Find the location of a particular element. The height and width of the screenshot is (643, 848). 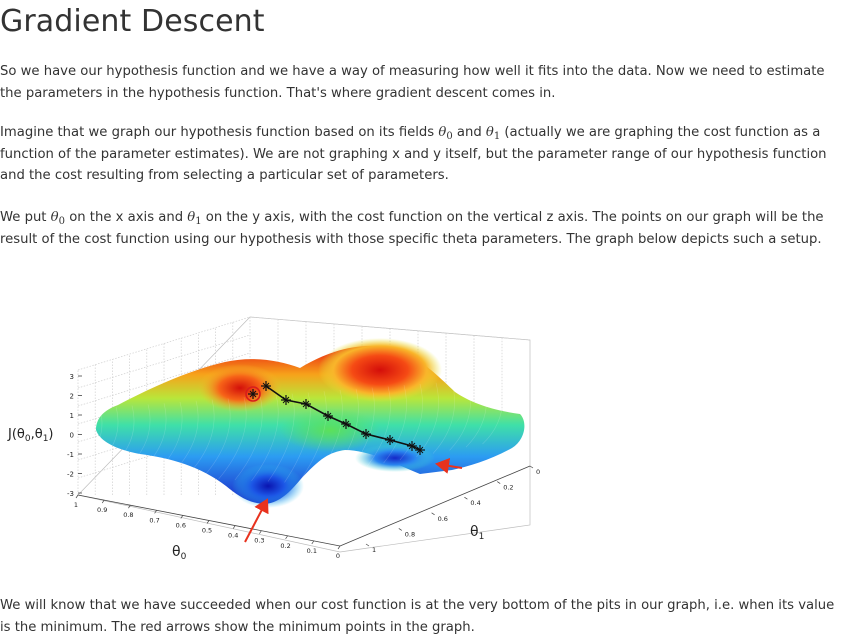

x-tick-label: 0.2 is located at coordinates (285, 546).